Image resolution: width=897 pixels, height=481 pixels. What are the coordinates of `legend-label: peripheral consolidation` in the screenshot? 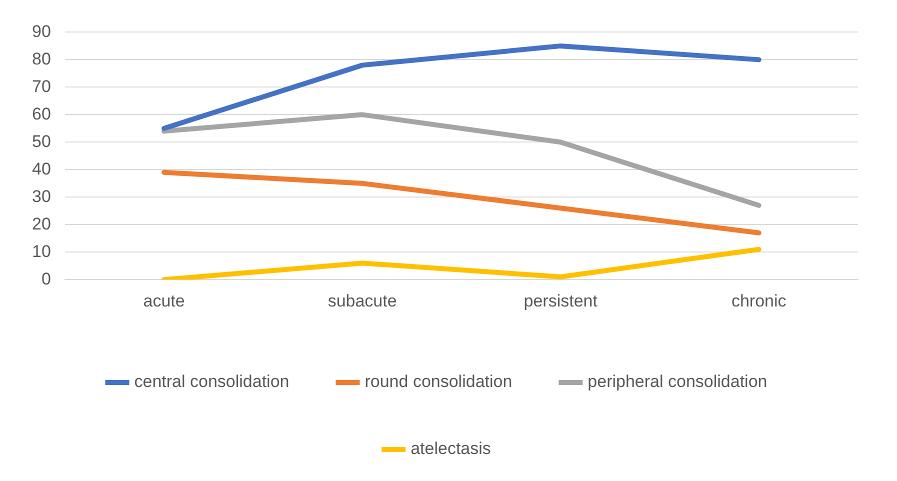 It's located at (678, 382).